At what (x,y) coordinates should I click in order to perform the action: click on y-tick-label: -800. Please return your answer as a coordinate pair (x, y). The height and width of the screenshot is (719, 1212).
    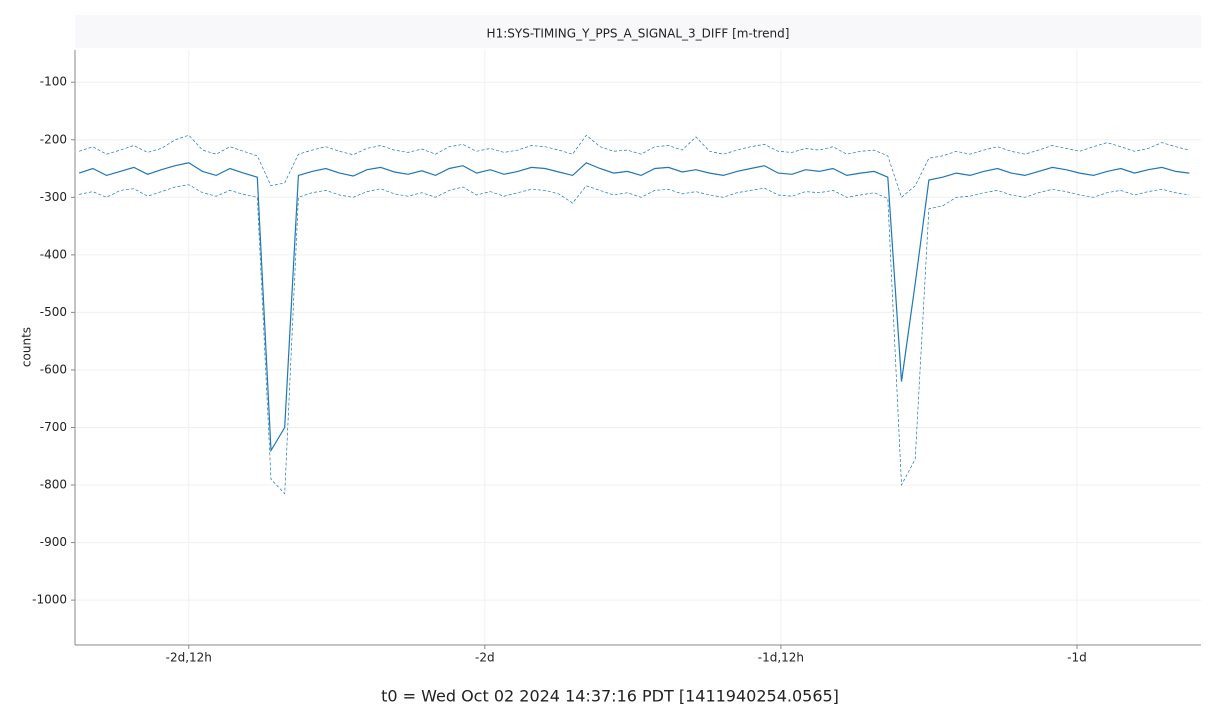
    Looking at the image, I should click on (53, 485).